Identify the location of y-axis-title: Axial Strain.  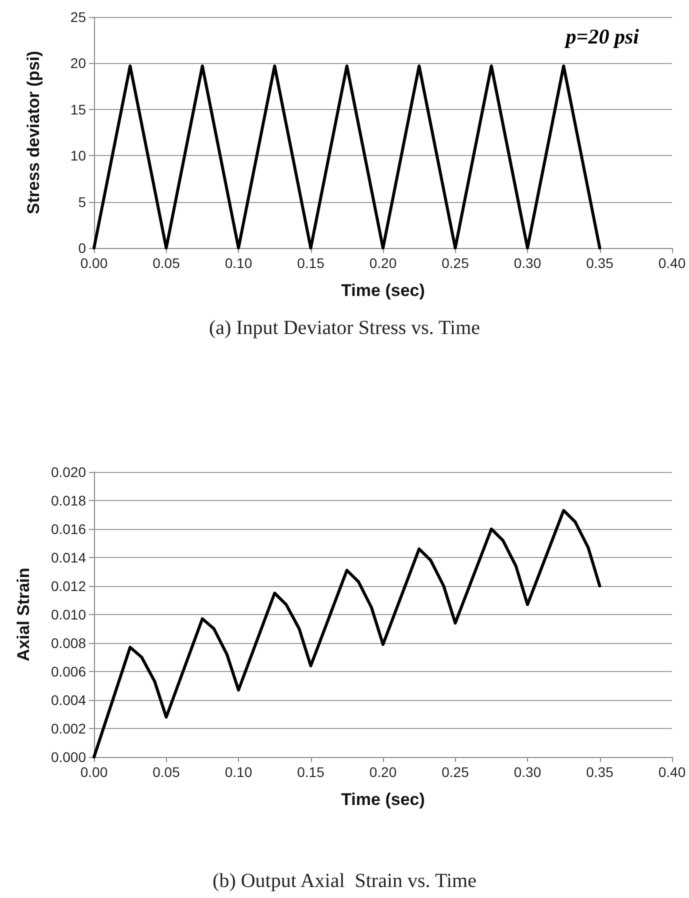
(23, 615).